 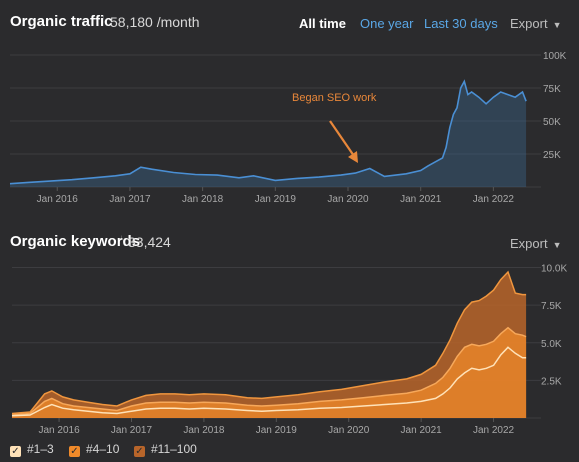 I want to click on legend-label: #11–100, so click(x=174, y=449).